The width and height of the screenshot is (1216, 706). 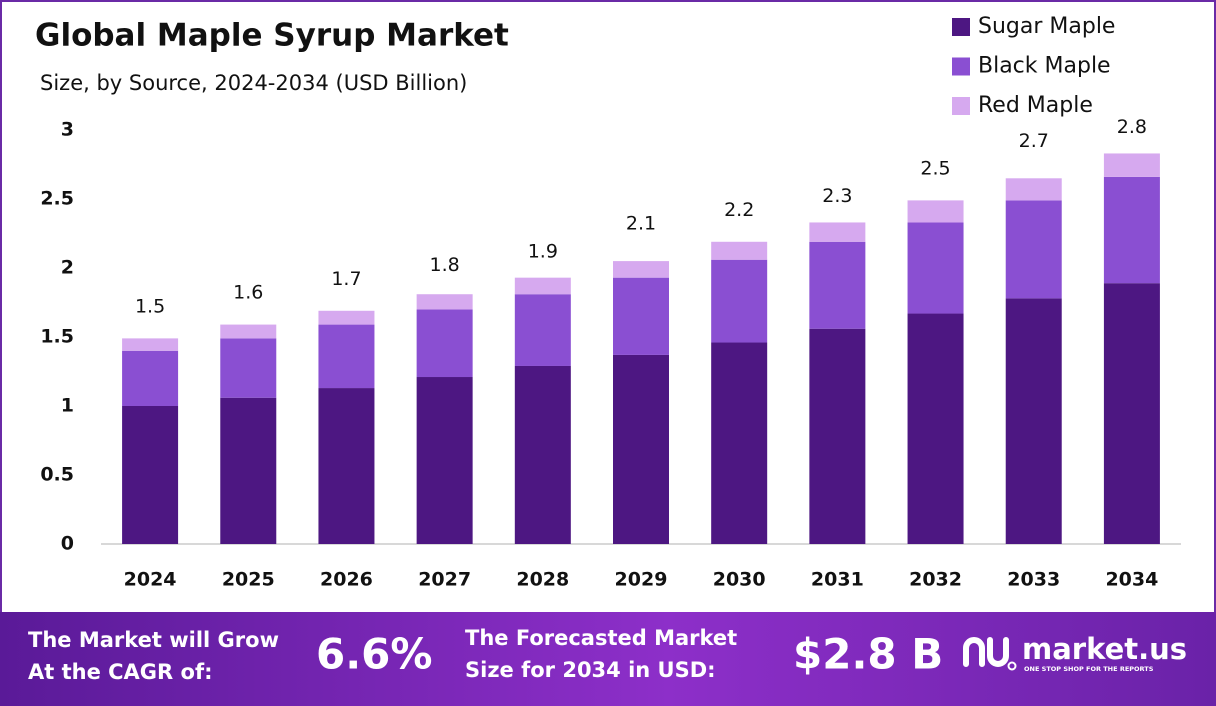 What do you see at coordinates (346, 580) in the screenshot?
I see `x-tick-label: 2026` at bounding box center [346, 580].